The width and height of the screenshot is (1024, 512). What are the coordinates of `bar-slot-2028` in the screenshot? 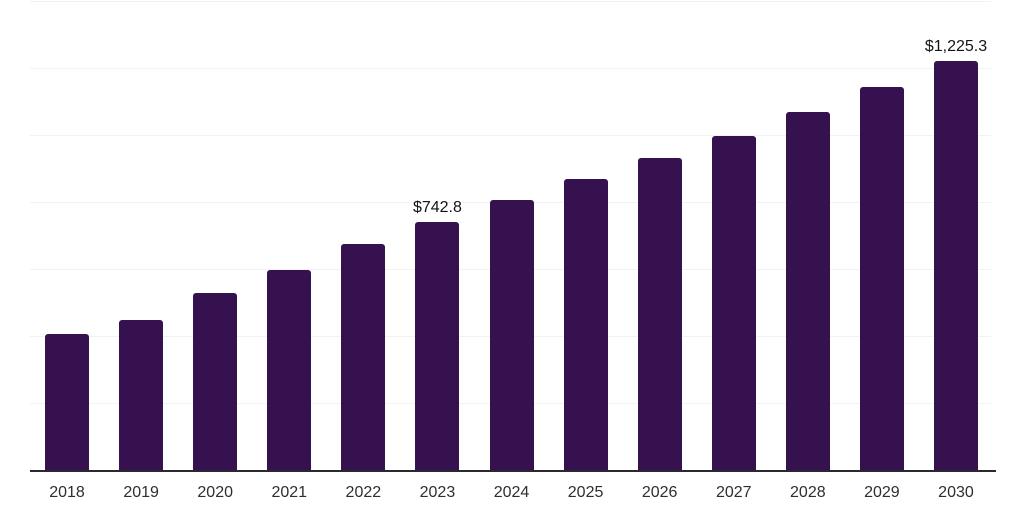 It's located at (808, 236).